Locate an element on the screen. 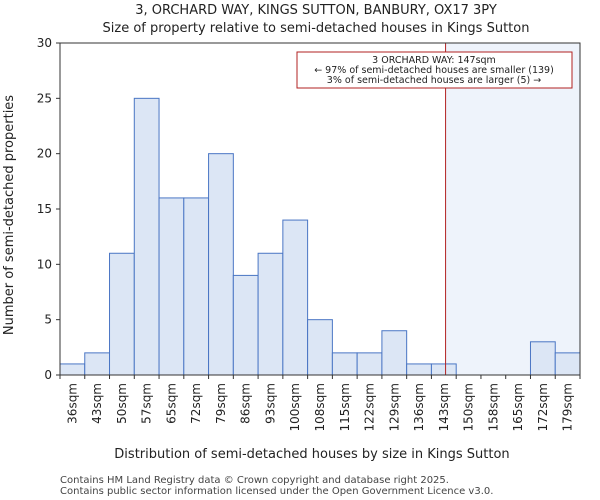  x-tick-label: 86sqm is located at coordinates (246, 403).